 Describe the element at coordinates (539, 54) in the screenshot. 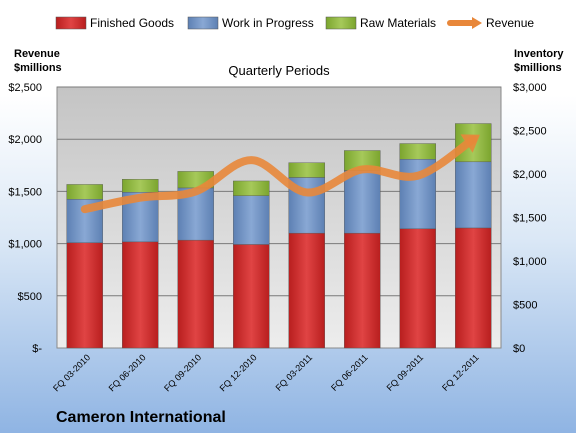

I see `right-axis-title-line1: Inventory` at that location.